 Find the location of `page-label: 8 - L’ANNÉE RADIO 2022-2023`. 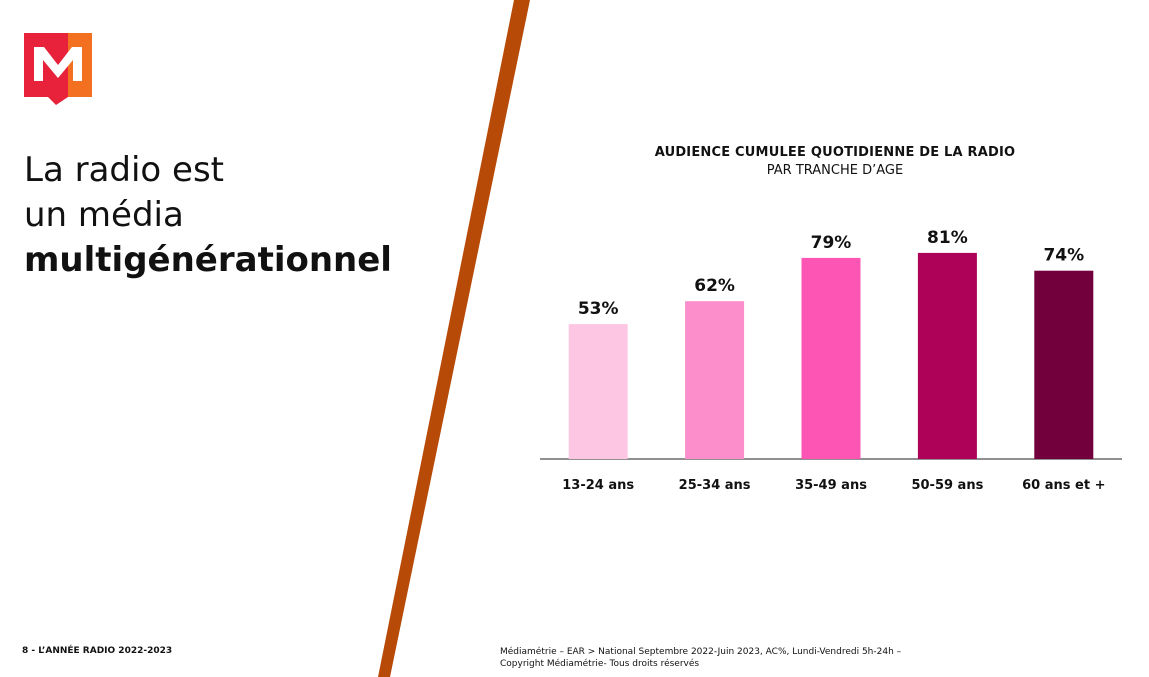

page-label: 8 - L’ANNÉE RADIO 2022-2023 is located at coordinates (97, 651).